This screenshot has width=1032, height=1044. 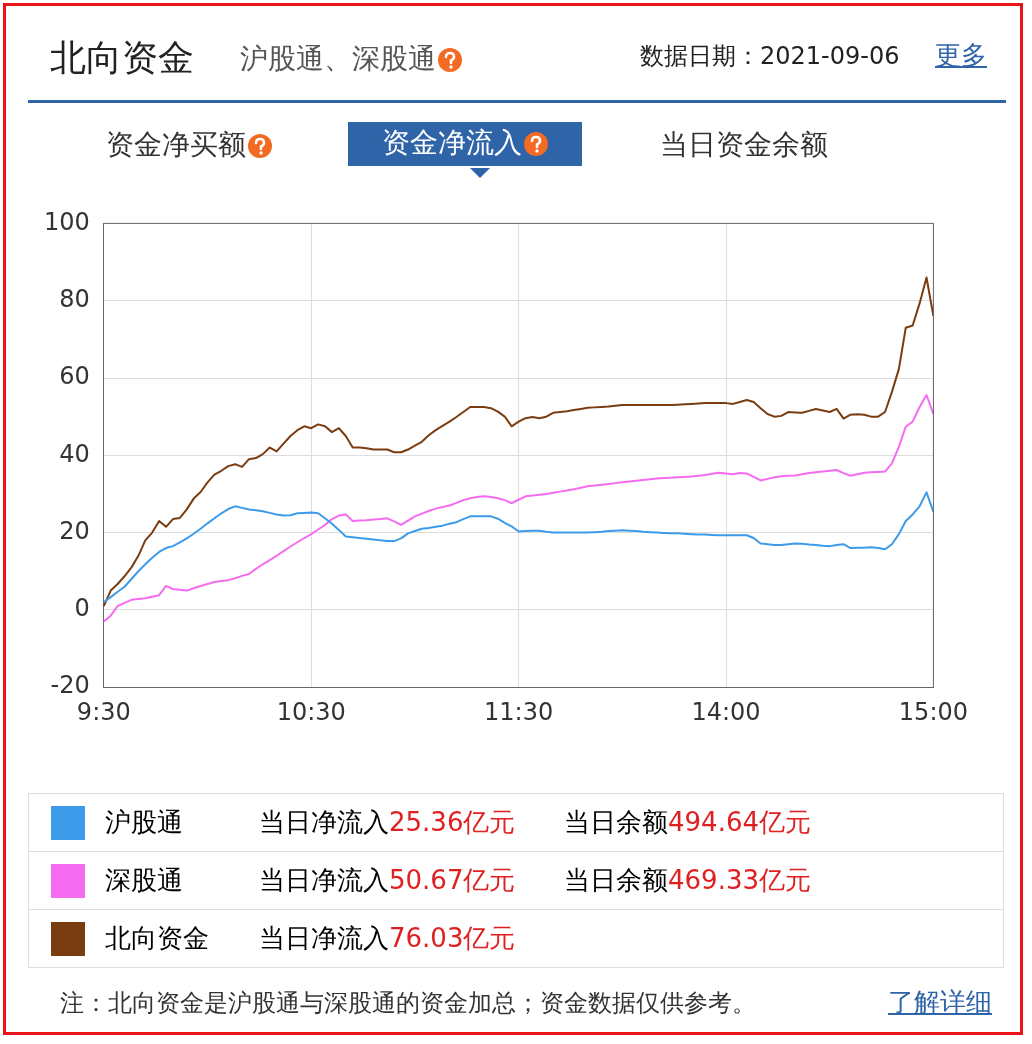 What do you see at coordinates (74, 453) in the screenshot?
I see `y-tick-label: 40` at bounding box center [74, 453].